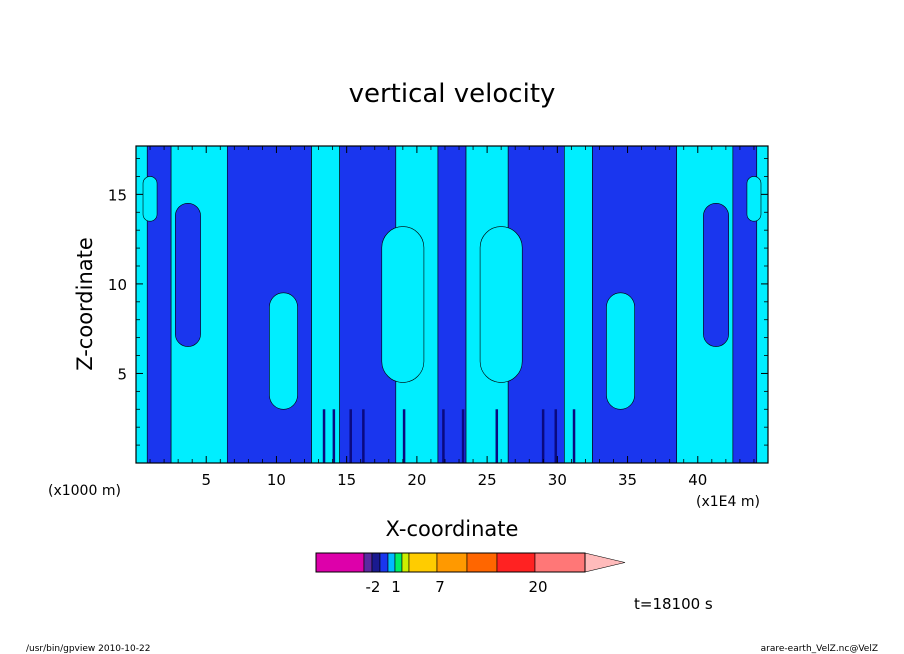 The height and width of the screenshot is (654, 904). Describe the element at coordinates (819, 649) in the screenshot. I see `footer-right: arare-earth_VelZ.nc@VelZ` at that location.